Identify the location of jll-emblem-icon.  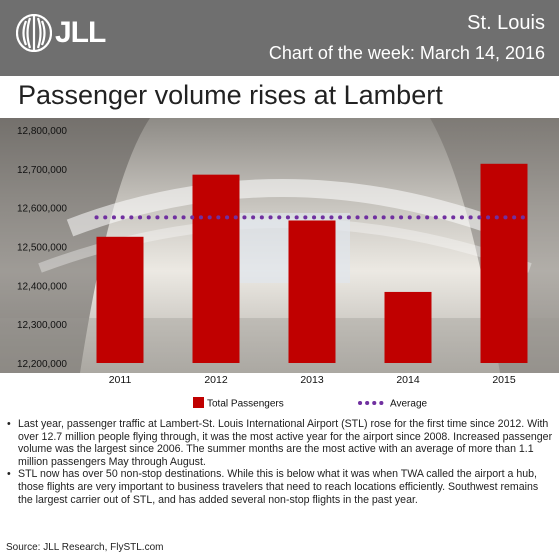
(34, 33).